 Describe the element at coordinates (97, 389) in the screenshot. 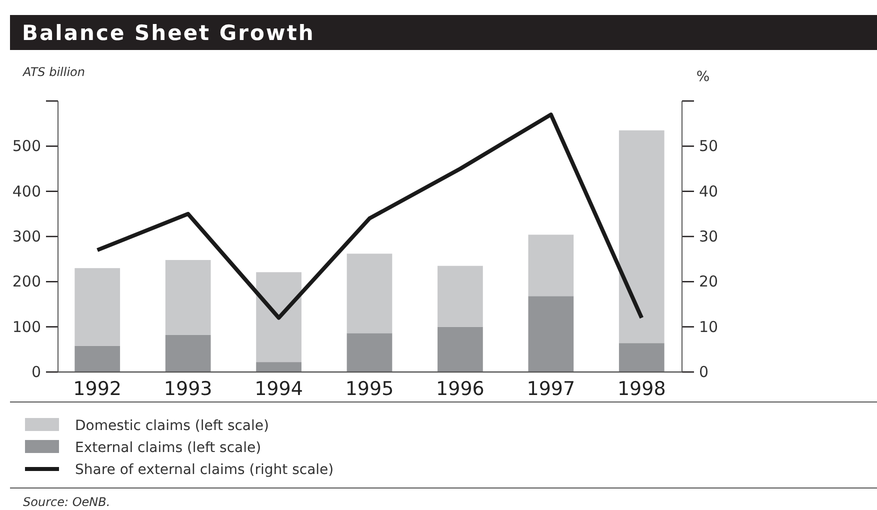

I see `x-tick-label: 1992` at that location.